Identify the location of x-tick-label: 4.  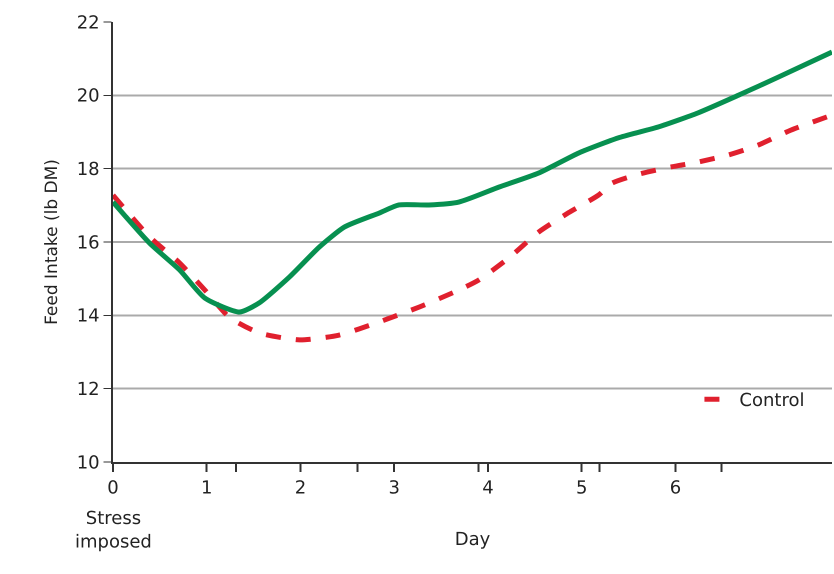
(488, 487).